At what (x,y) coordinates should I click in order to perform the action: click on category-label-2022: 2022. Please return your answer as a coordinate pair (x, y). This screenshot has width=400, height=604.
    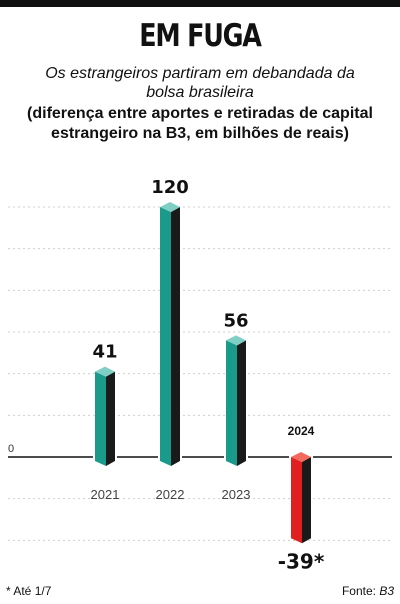
    Looking at the image, I should click on (170, 494).